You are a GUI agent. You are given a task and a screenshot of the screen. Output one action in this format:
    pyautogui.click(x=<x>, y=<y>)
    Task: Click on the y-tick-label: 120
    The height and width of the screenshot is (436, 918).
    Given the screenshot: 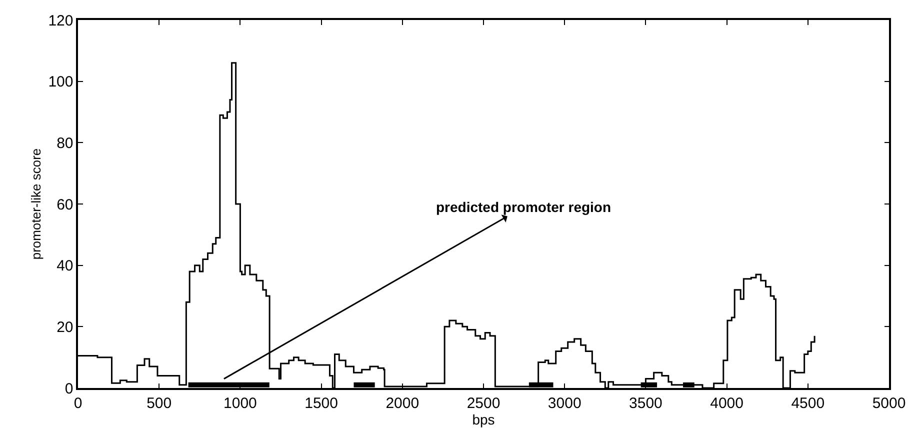 What is the action you would take?
    pyautogui.click(x=61, y=21)
    